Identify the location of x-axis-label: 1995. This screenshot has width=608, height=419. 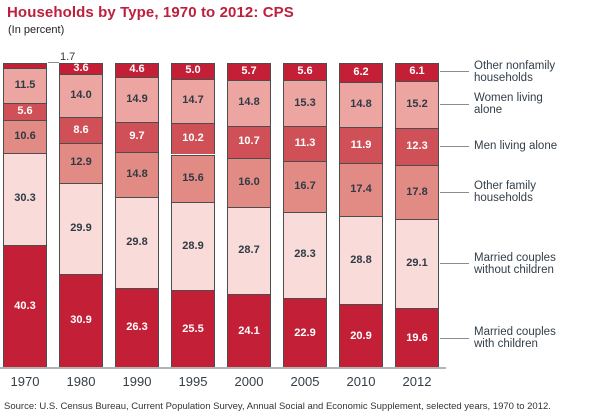
(193, 381).